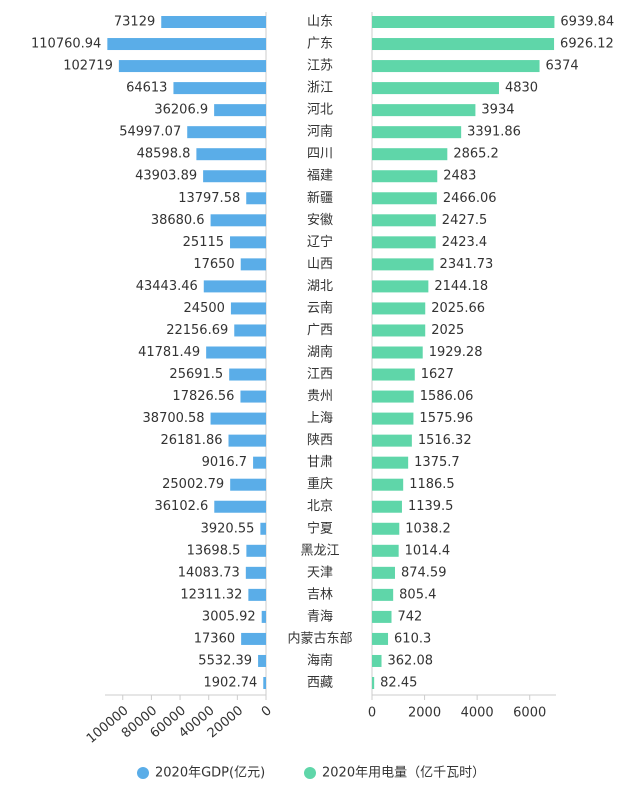 This screenshot has height=792, width=640. Describe the element at coordinates (467, 264) in the screenshot. I see `value-label: 2341.73` at that location.